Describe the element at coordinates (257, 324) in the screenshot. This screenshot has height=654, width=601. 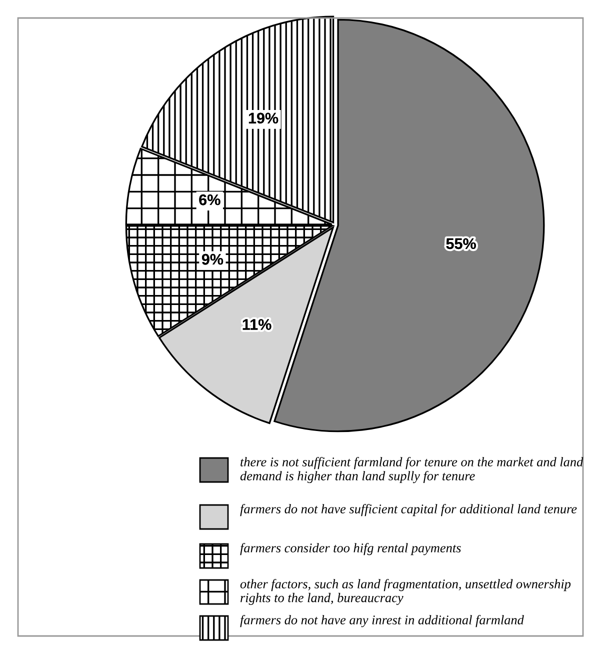
I see `data-label: 11%` at that location.